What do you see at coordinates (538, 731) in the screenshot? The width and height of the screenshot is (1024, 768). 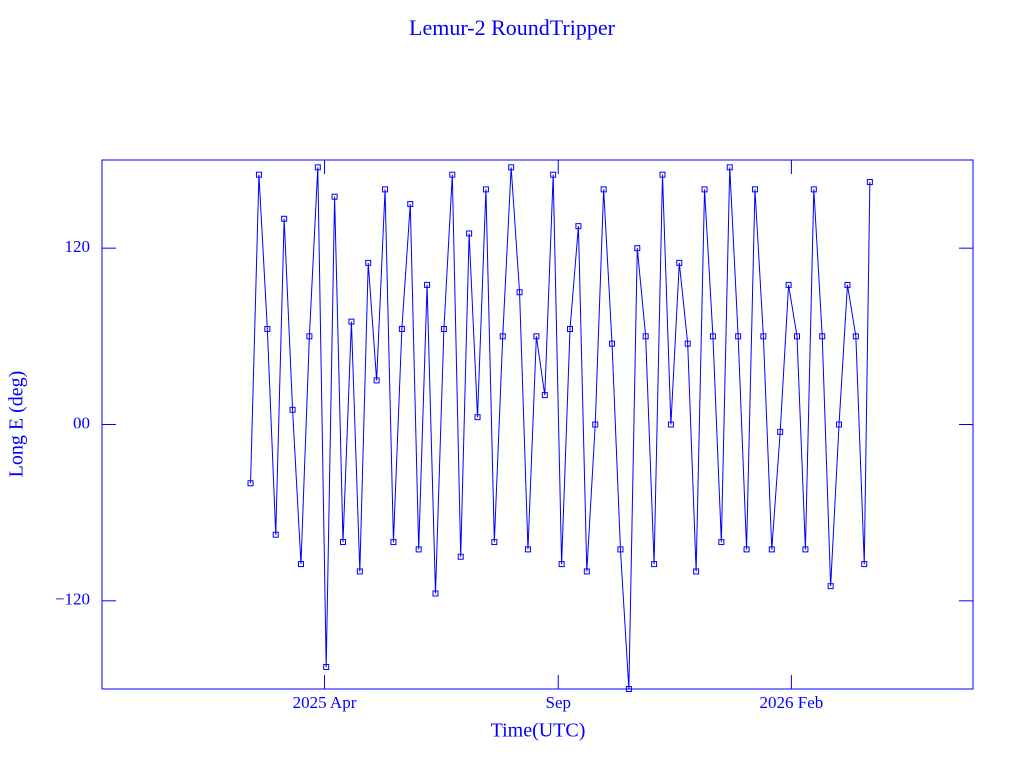 I see `x-axis-label: Time(UTC)` at bounding box center [538, 731].